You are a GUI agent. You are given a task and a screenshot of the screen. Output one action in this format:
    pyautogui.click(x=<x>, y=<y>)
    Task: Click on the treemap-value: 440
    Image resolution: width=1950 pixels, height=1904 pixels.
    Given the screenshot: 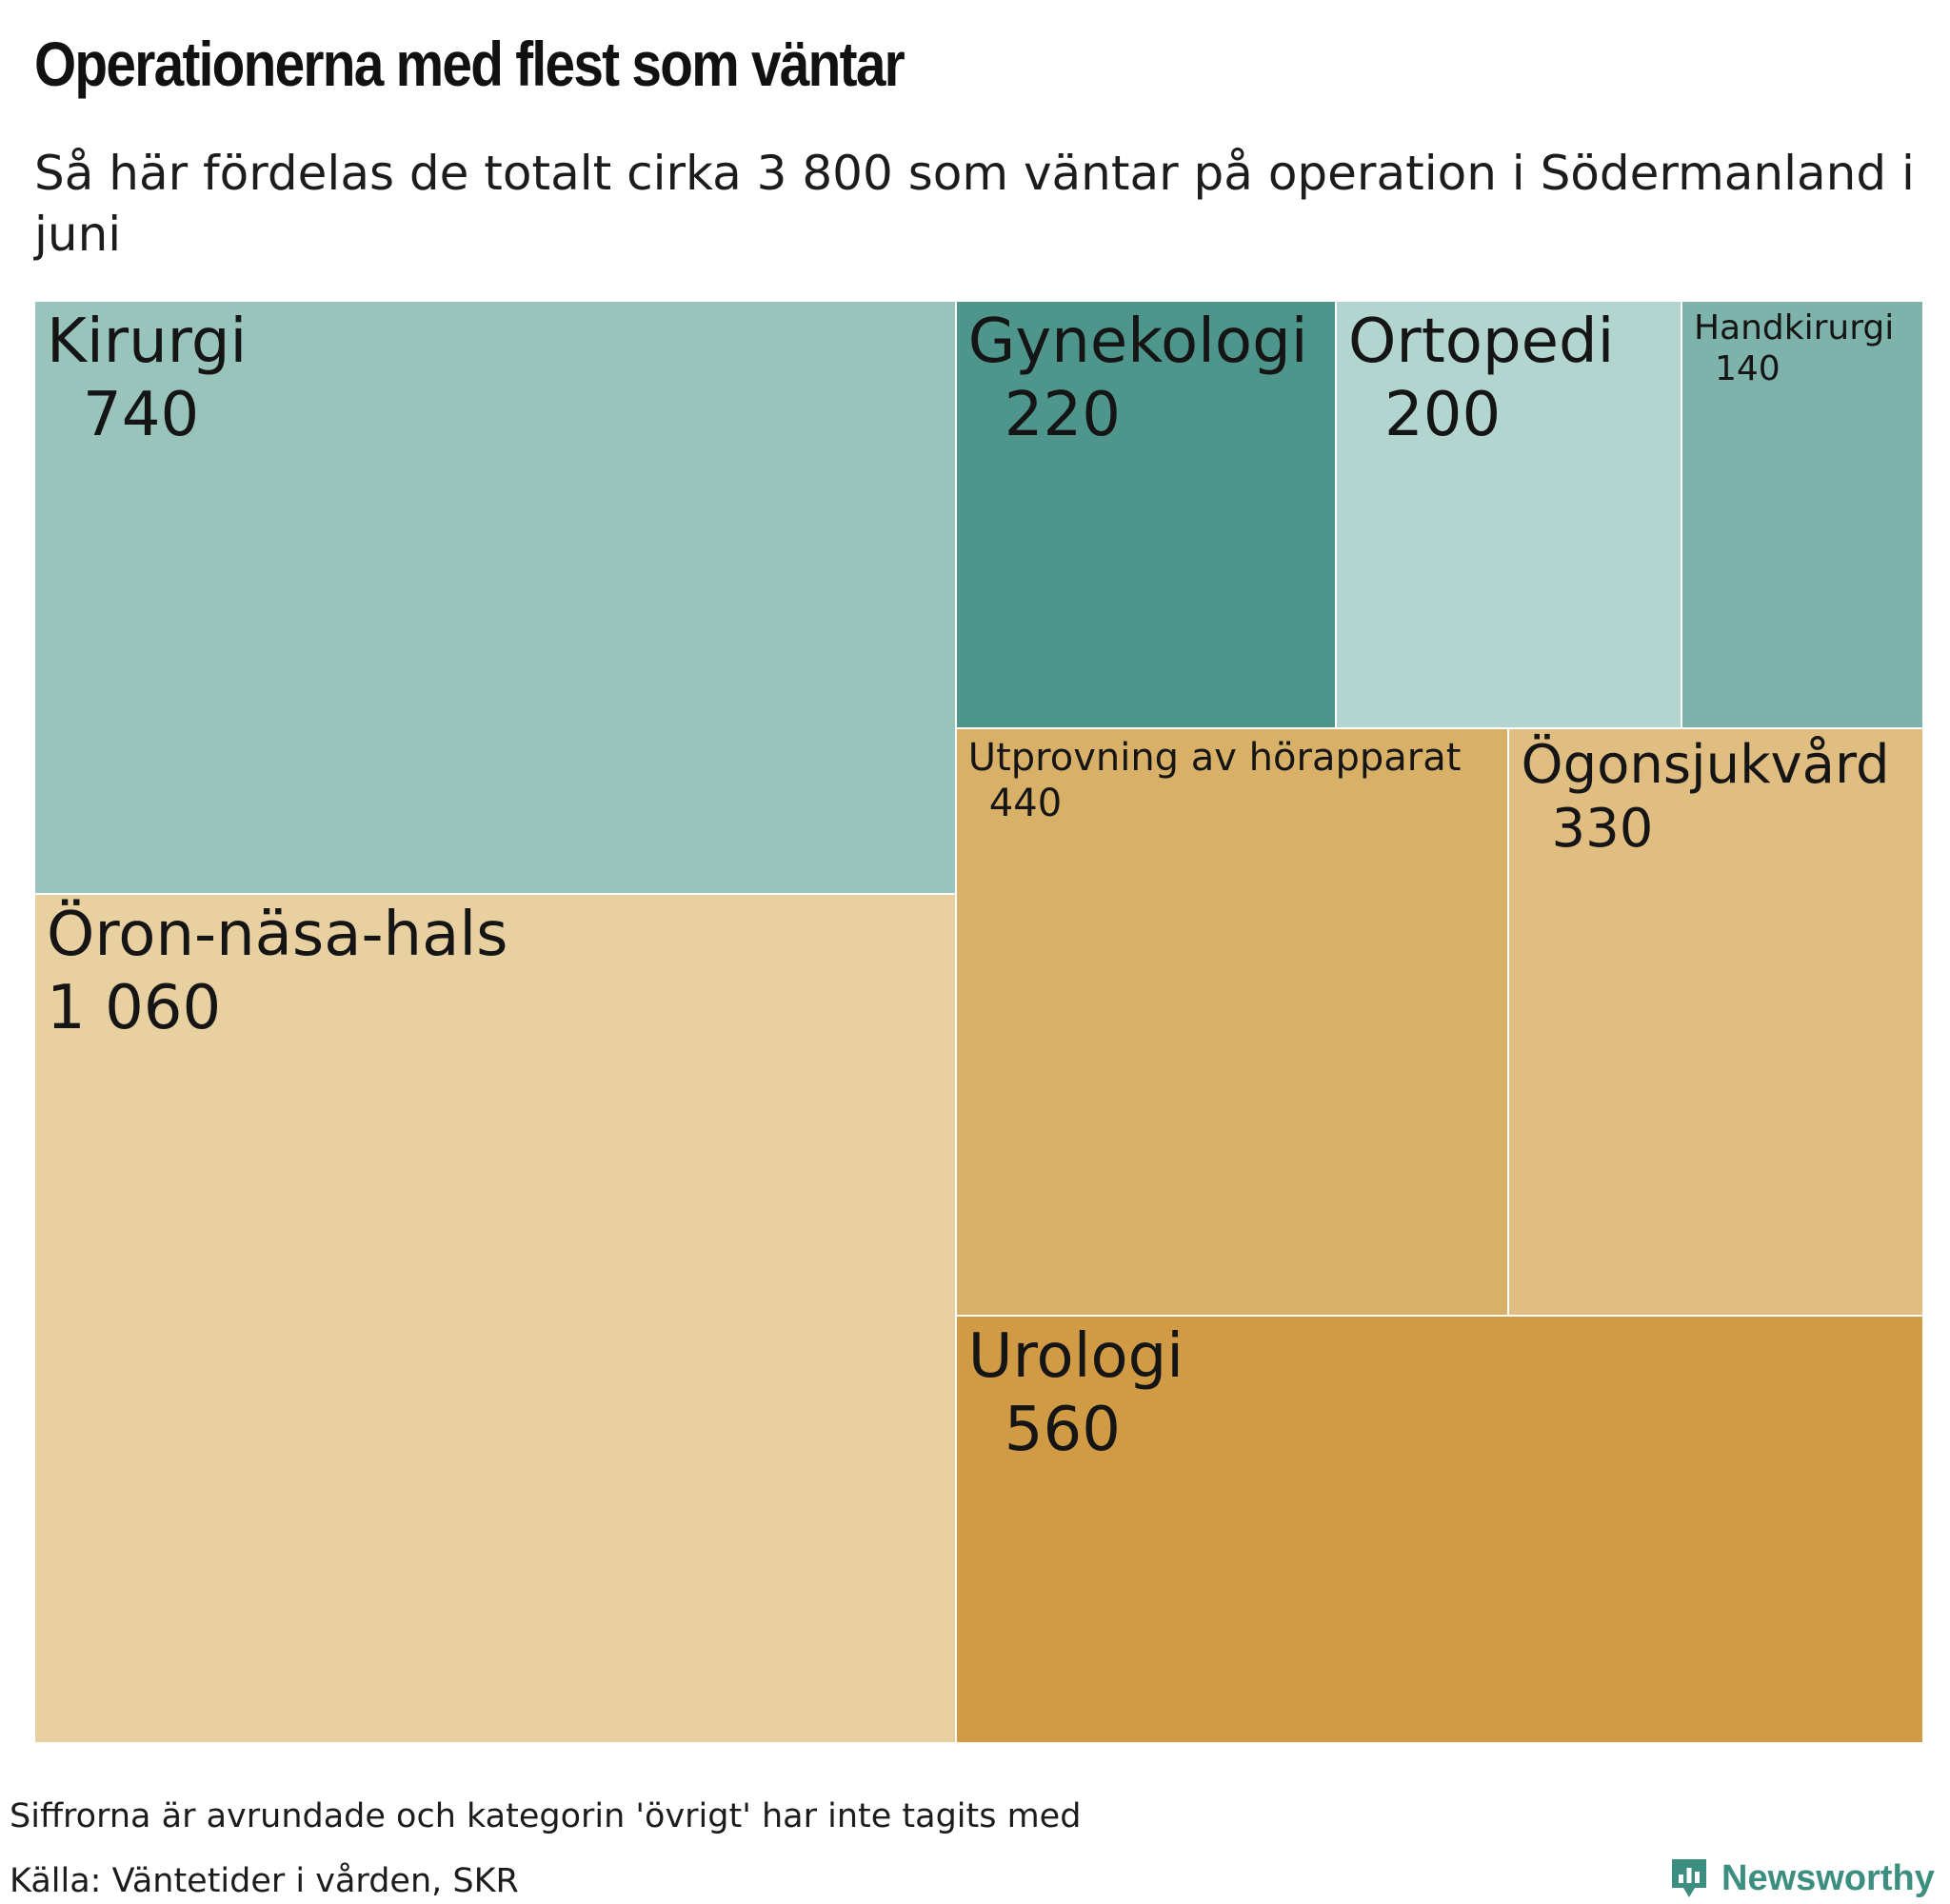 What is the action you would take?
    pyautogui.click(x=1025, y=803)
    